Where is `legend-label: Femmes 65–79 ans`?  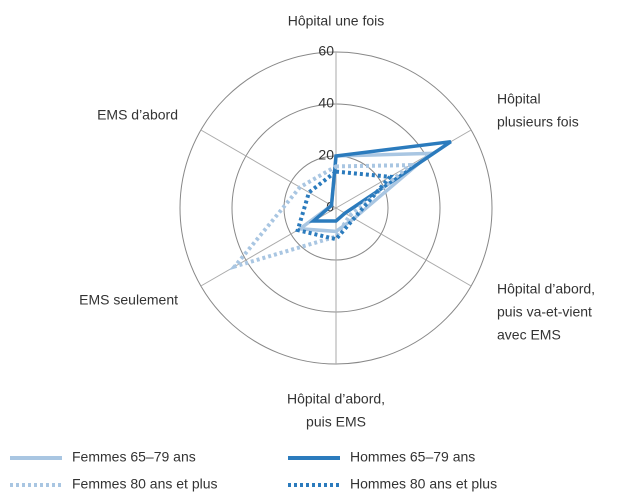 legend-label: Femmes 65–79 ans is located at coordinates (134, 457).